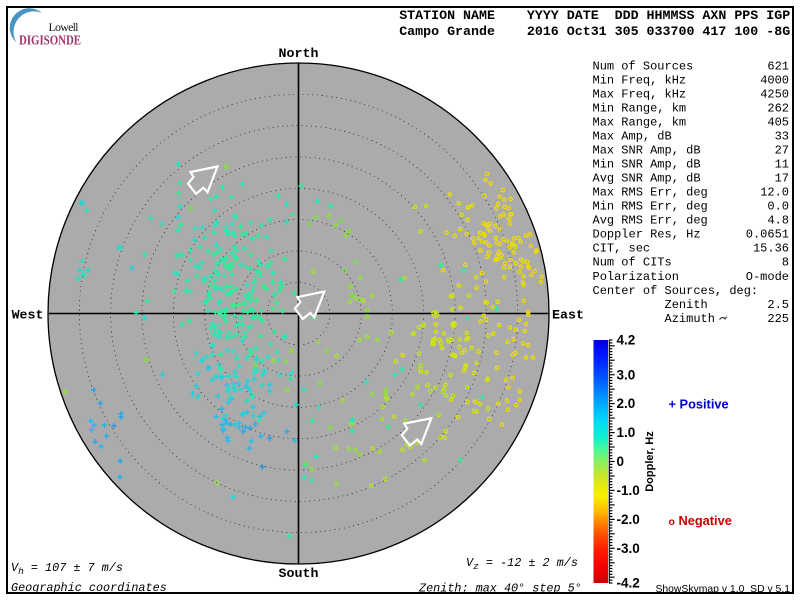 The image size is (800, 600). I want to click on svg-text: 0.0, so click(778, 207).